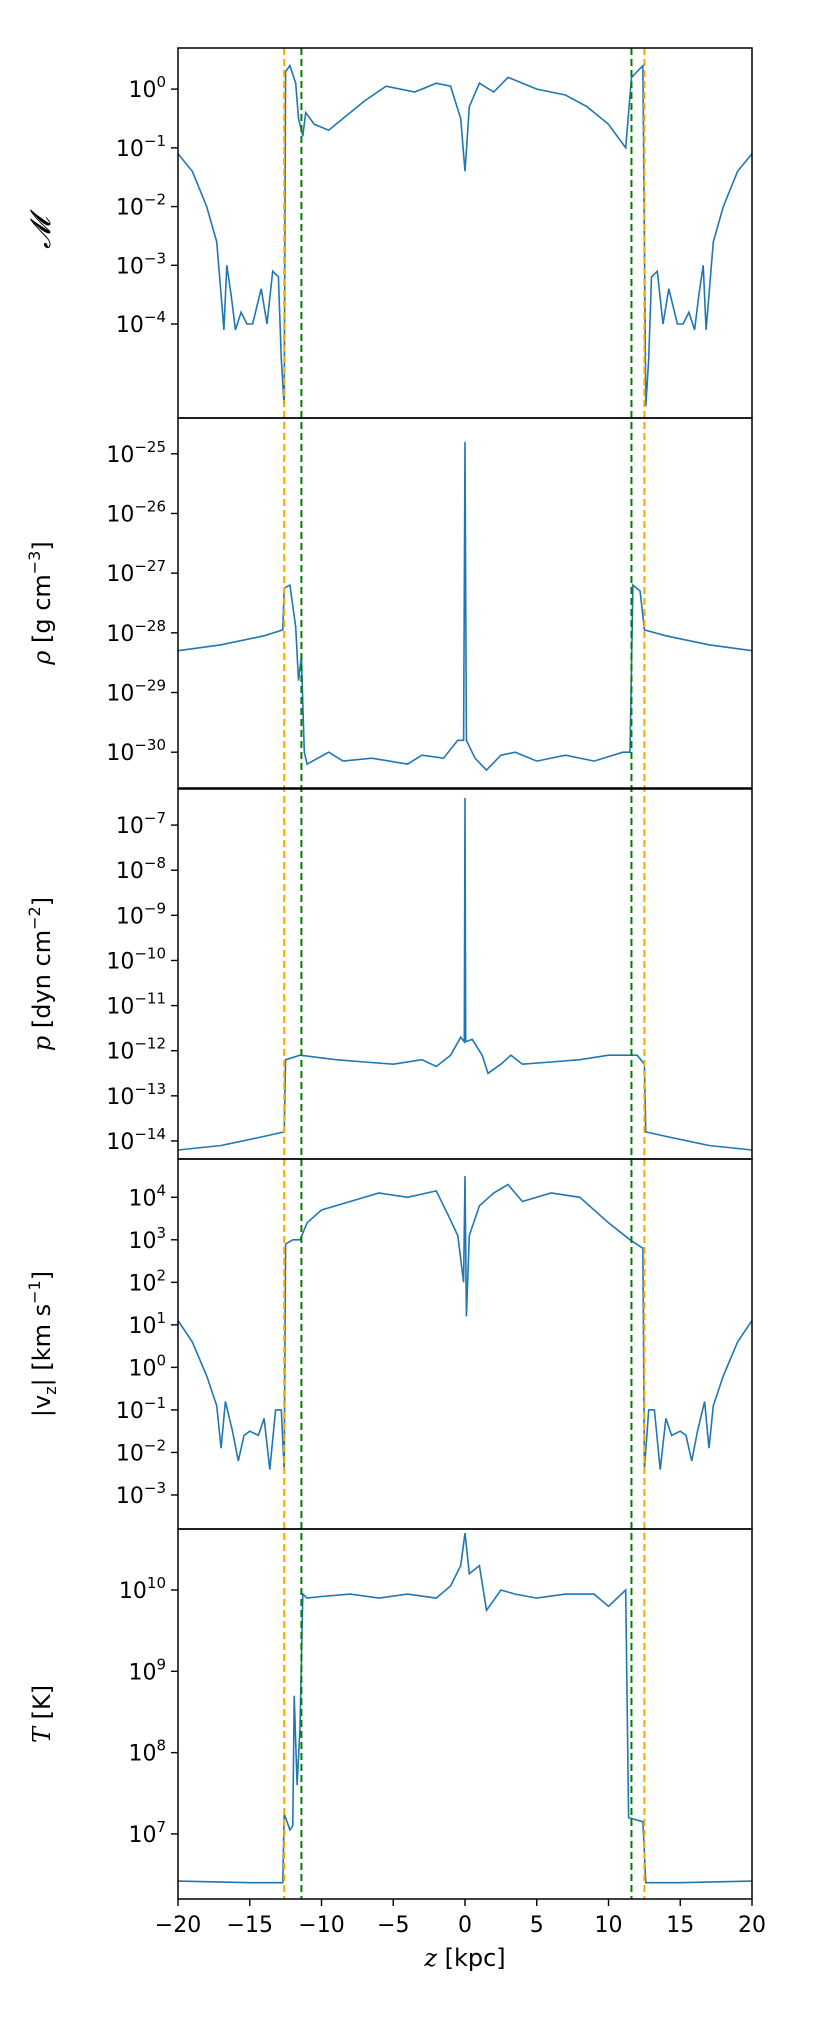  Describe the element at coordinates (147, 1366) in the screenshot. I see `velocity-ytick-label: 10⁰` at that location.